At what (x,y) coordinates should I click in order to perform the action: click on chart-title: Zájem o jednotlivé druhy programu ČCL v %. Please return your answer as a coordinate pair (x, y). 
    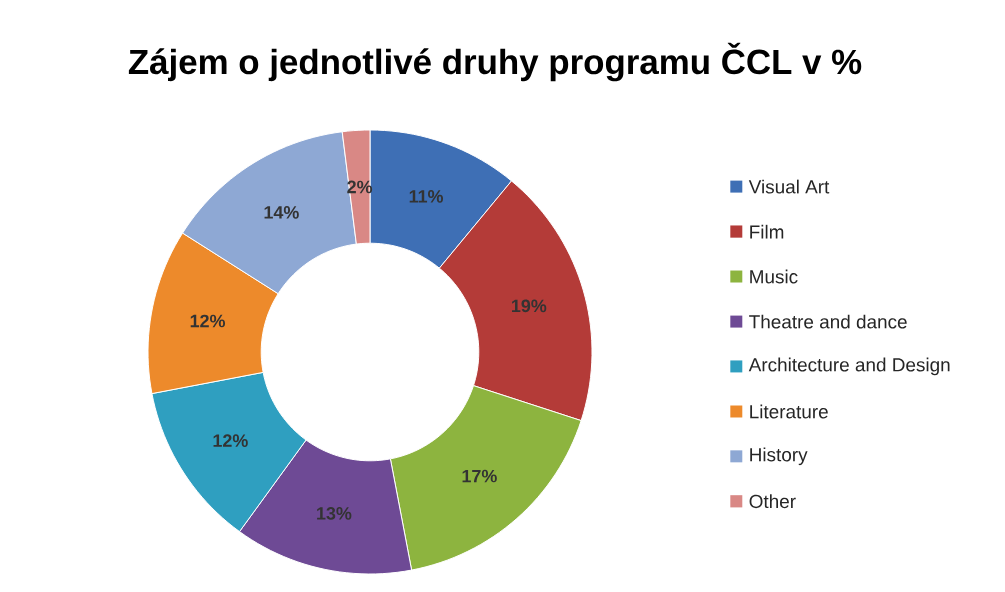
    Looking at the image, I should click on (495, 62).